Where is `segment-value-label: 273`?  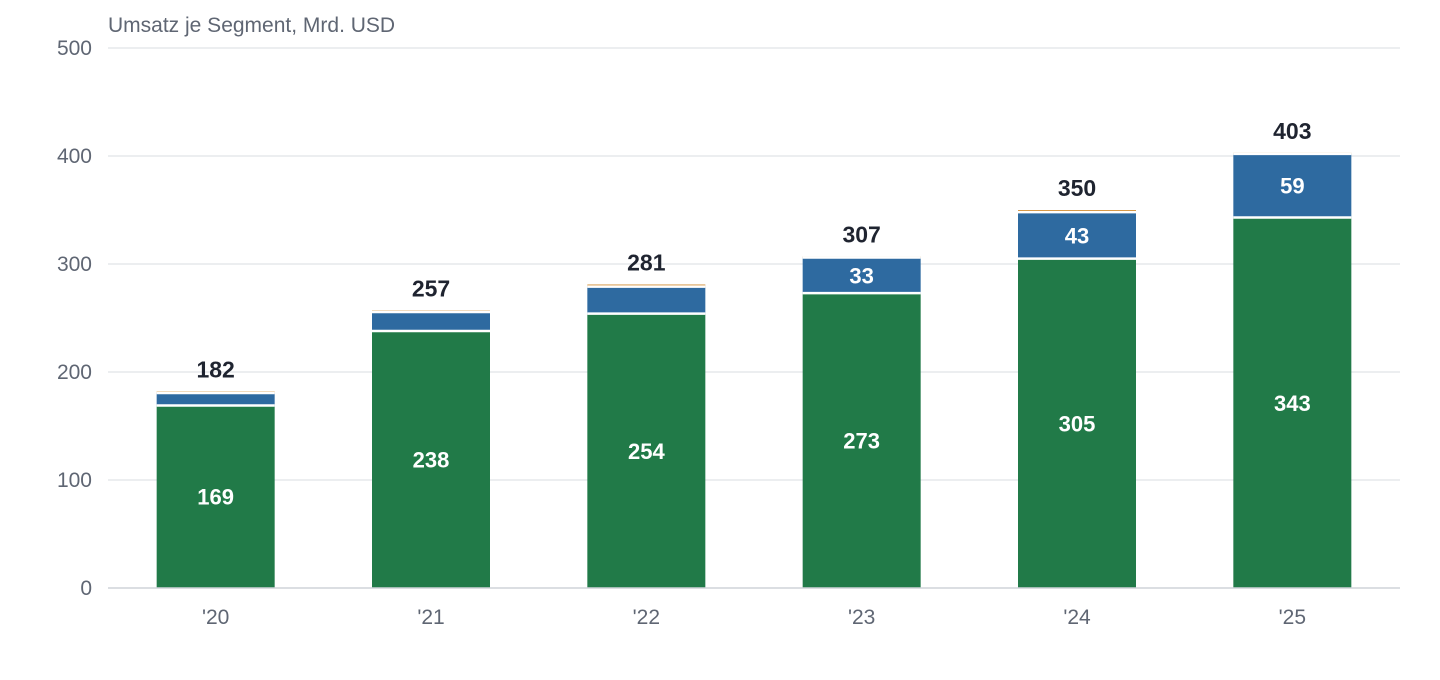
segment-value-label: 273 is located at coordinates (861, 441).